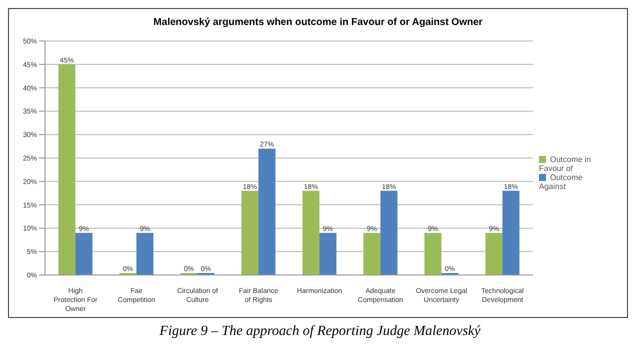  Describe the element at coordinates (320, 332) in the screenshot. I see `caption: Figure 9 – The approach of Reporting Judge Malenovský` at that location.